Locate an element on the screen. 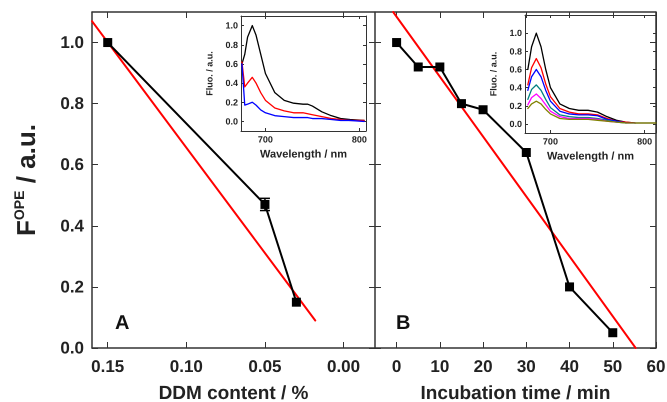  x-tick-label: 0.05 is located at coordinates (265, 366).